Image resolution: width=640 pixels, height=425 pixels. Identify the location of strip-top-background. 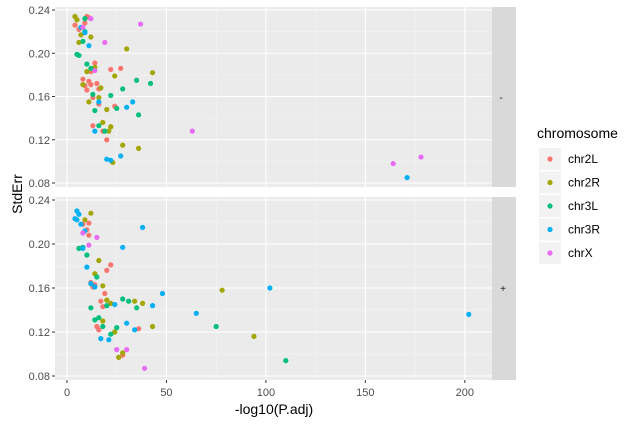
(504, 97).